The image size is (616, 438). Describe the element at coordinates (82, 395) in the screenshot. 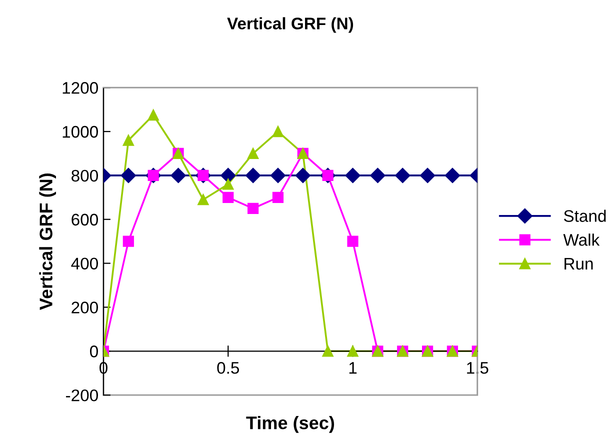

I see `y-tick-label: -200` at that location.